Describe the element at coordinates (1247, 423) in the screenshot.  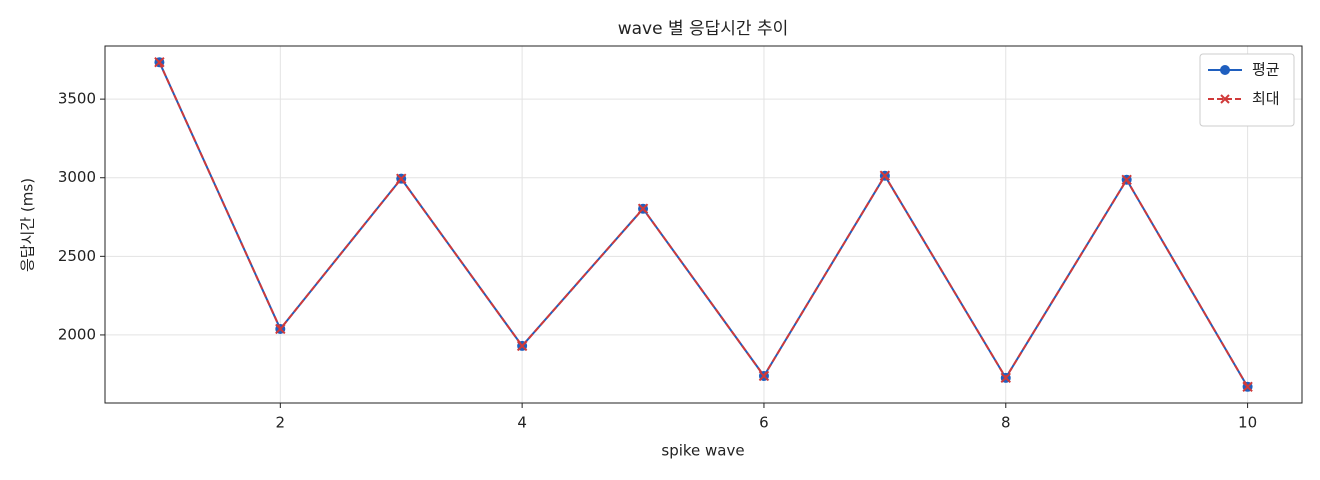
I see `x-tick-label: 10` at that location.